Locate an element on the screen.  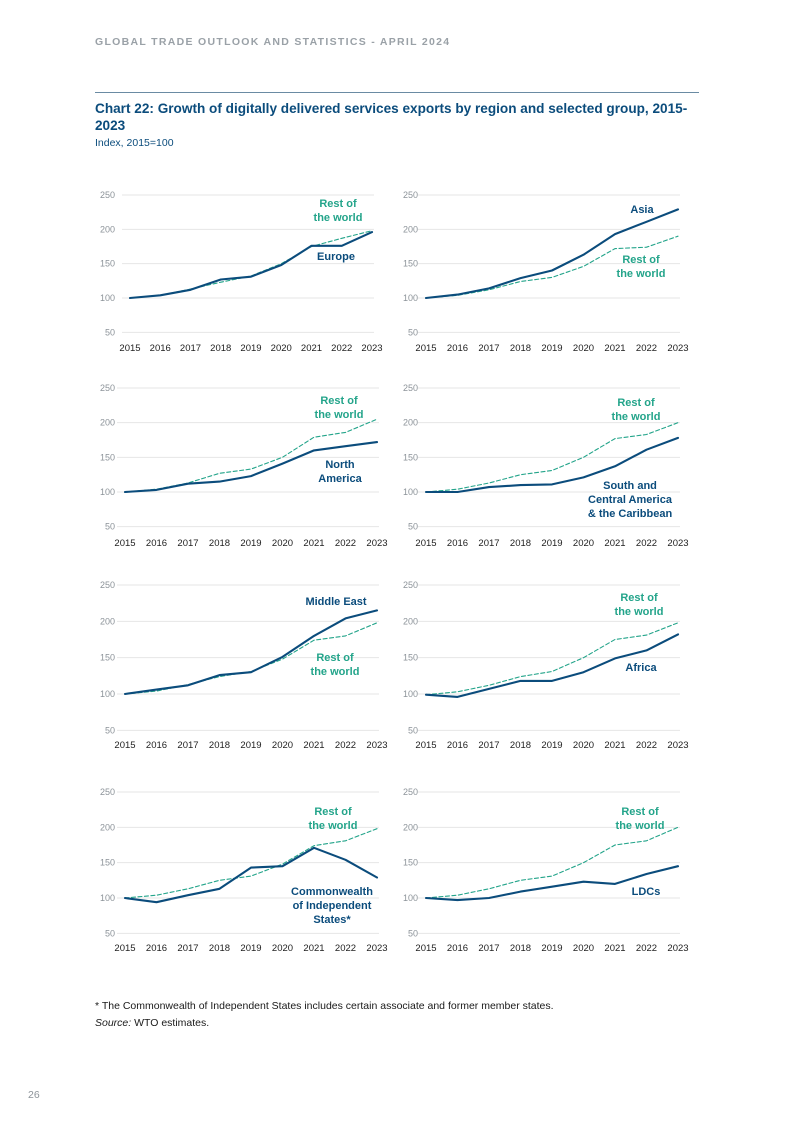
source-text: WTO estimates. is located at coordinates (170, 1023).